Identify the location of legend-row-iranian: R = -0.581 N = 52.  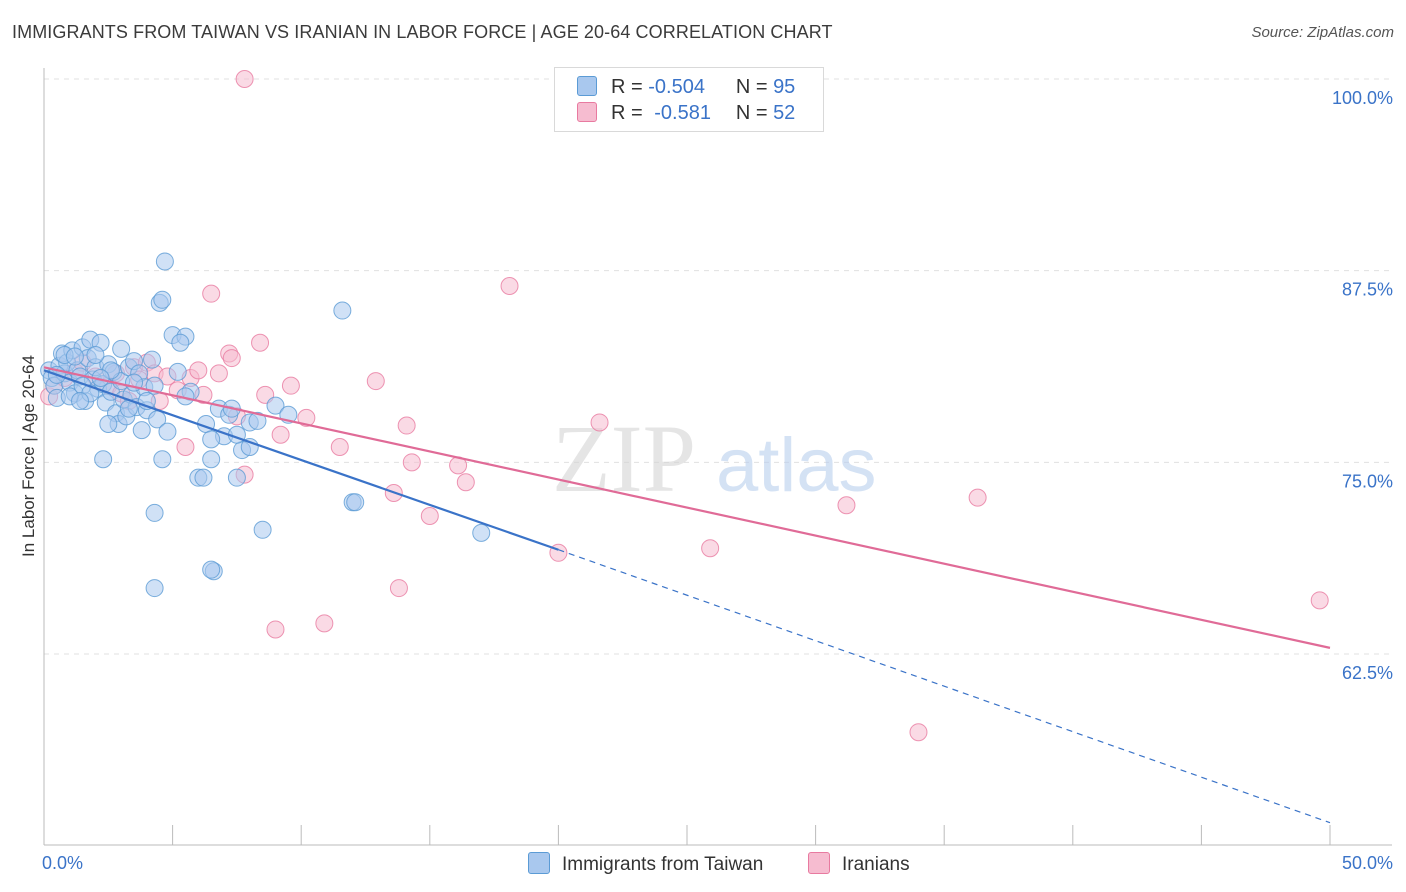
(686, 114).